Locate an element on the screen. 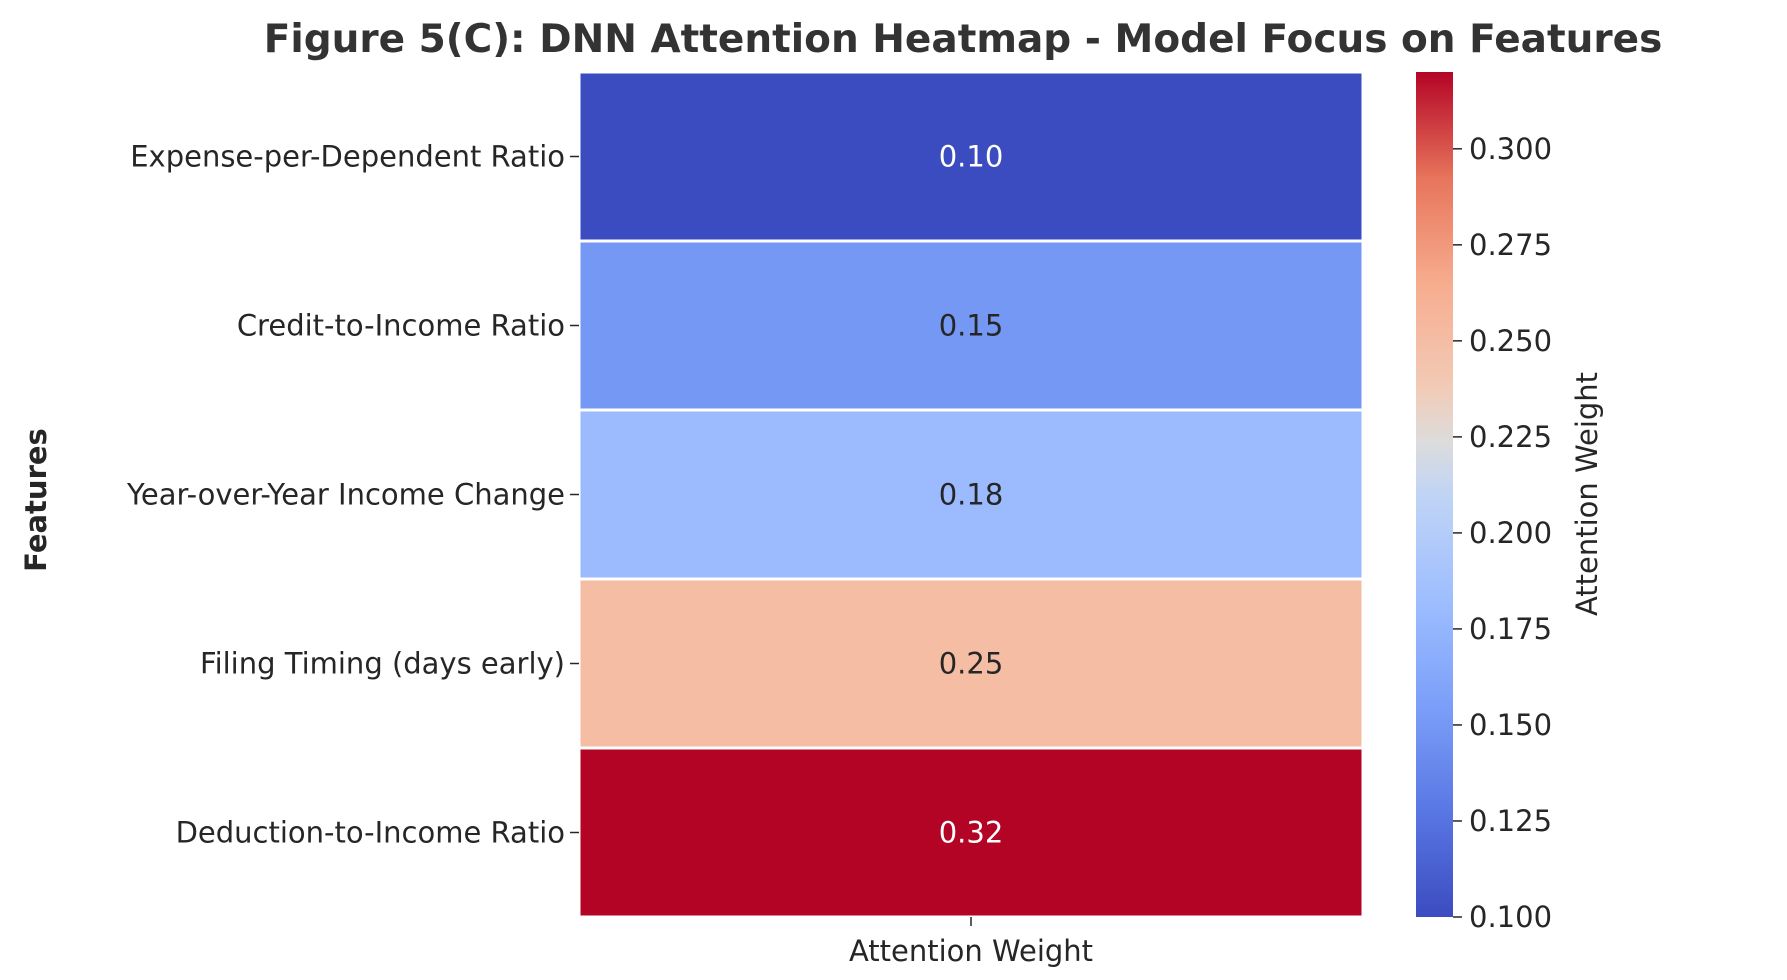  colorbar-tick-label: 0.100 is located at coordinates (1510, 917).